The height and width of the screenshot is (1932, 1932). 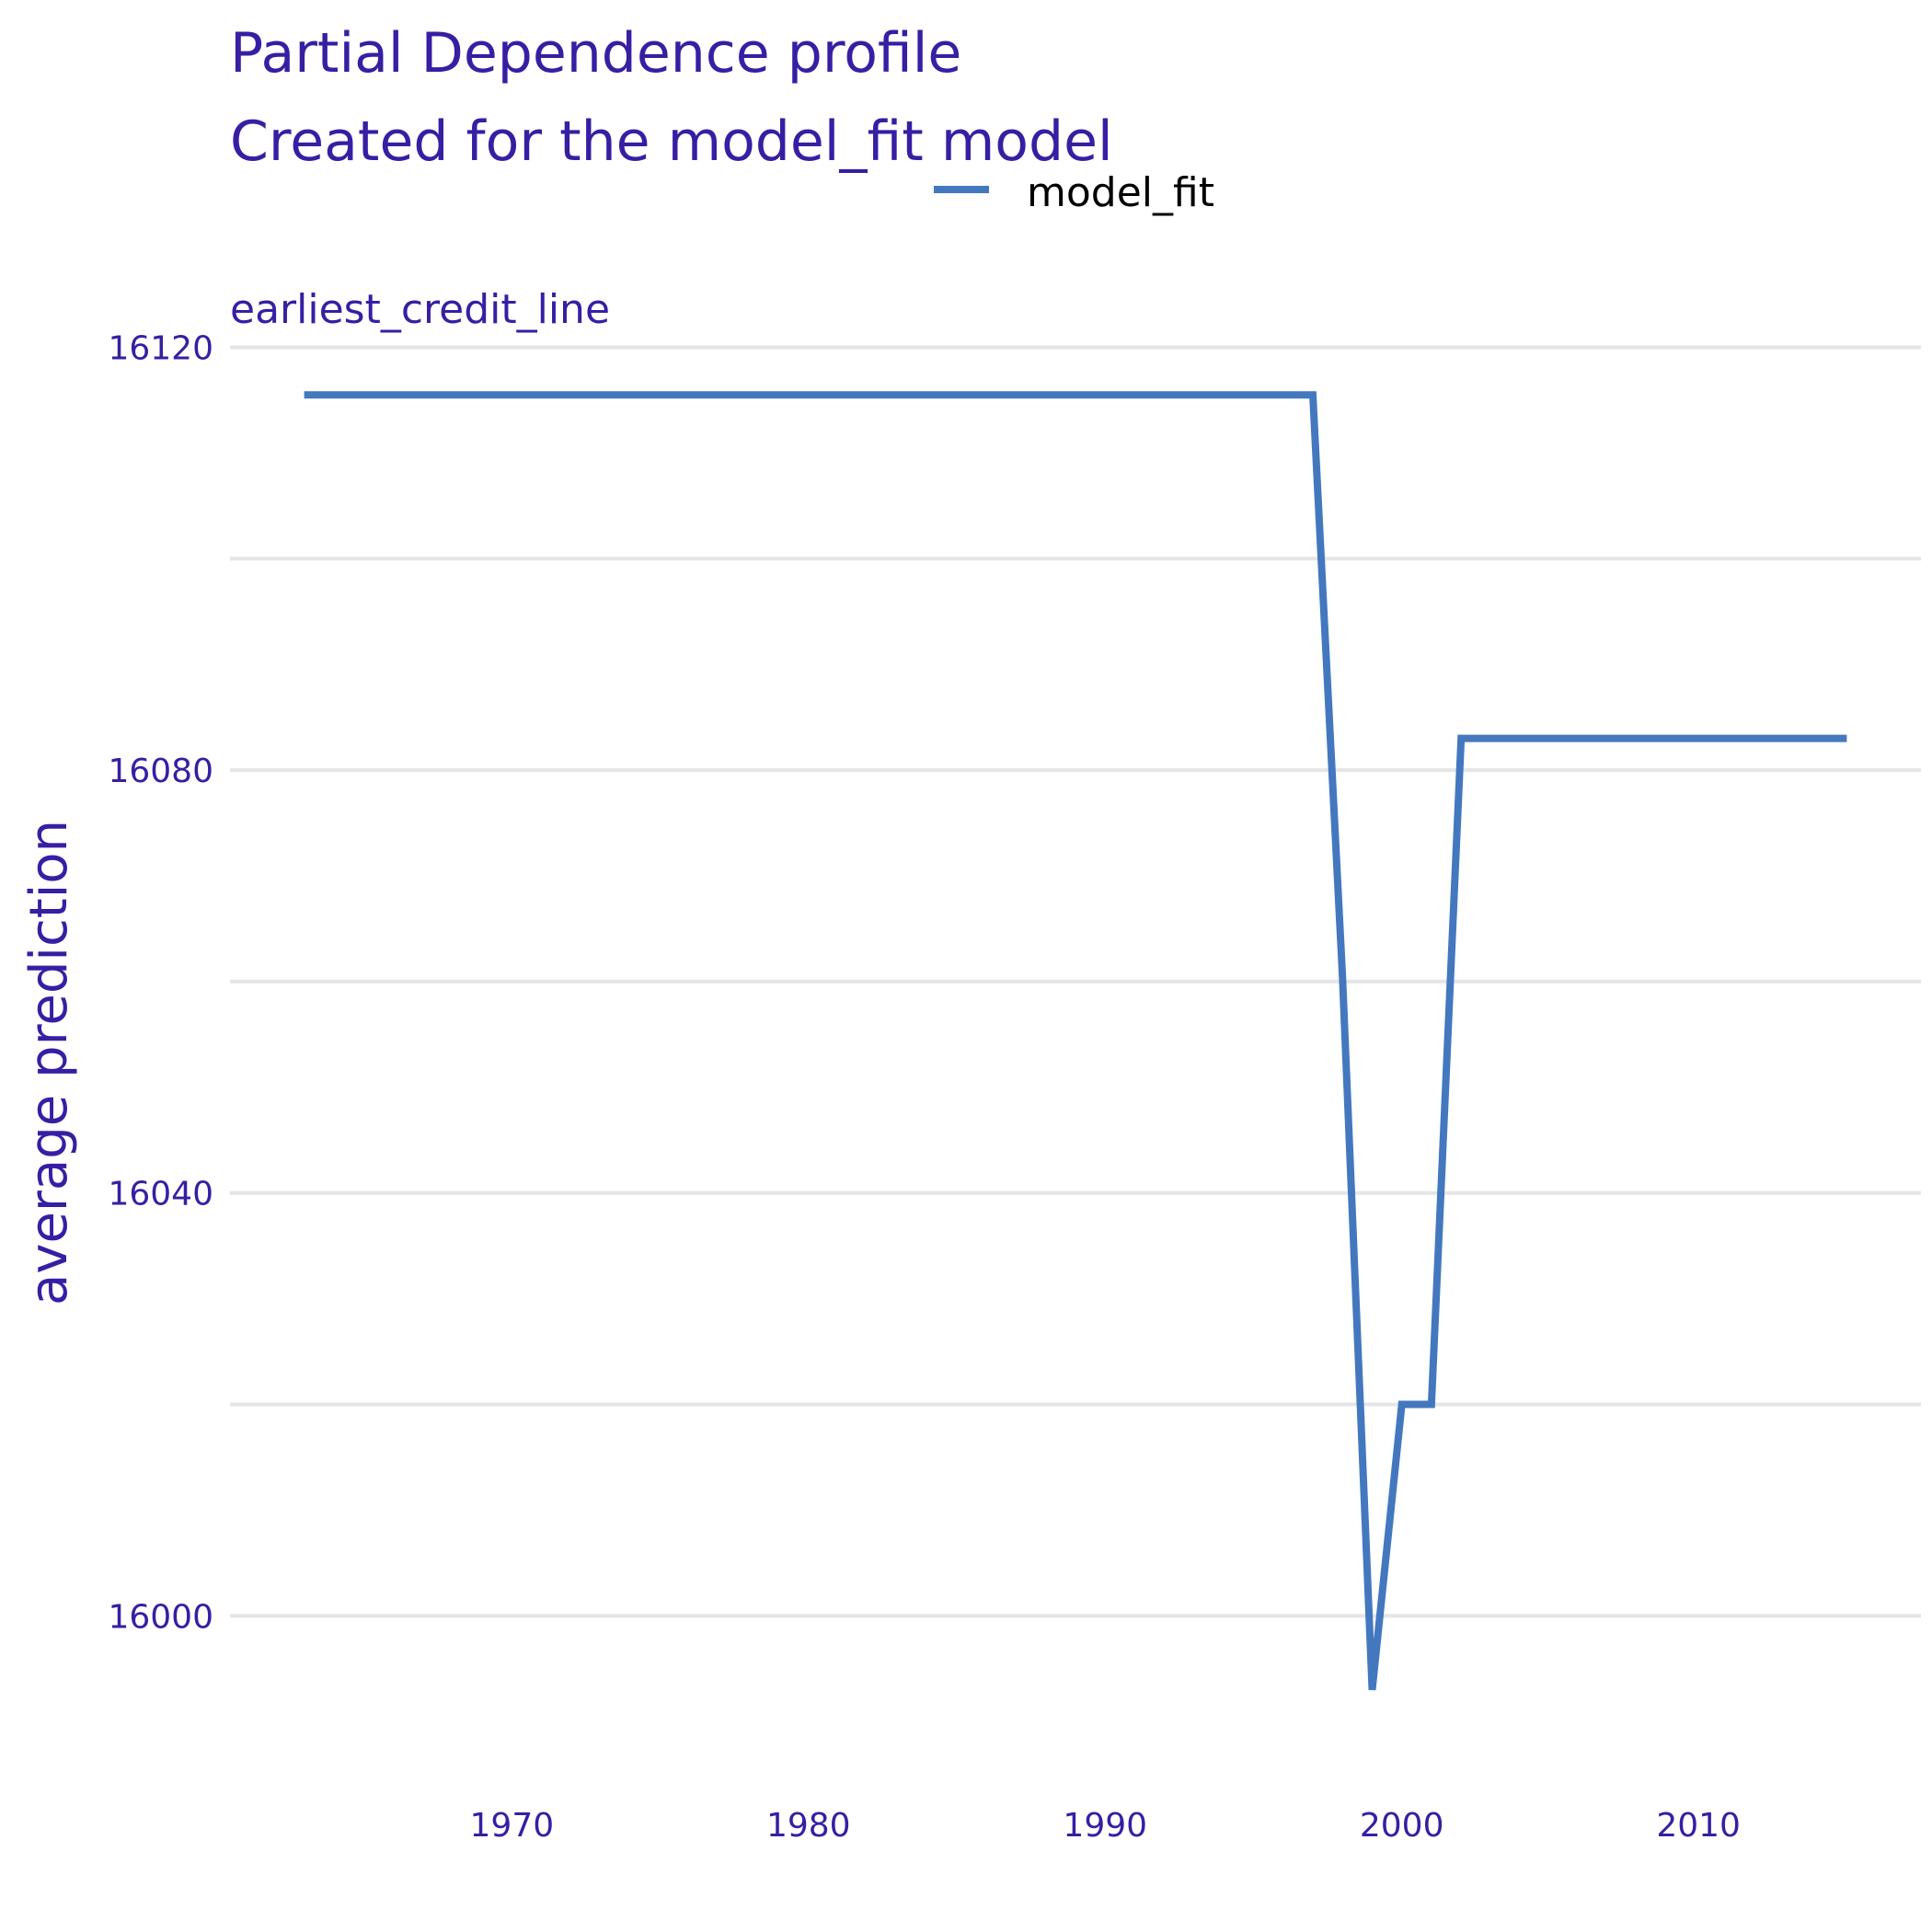 What do you see at coordinates (160, 771) in the screenshot?
I see `y-tick-label: 16080` at bounding box center [160, 771].